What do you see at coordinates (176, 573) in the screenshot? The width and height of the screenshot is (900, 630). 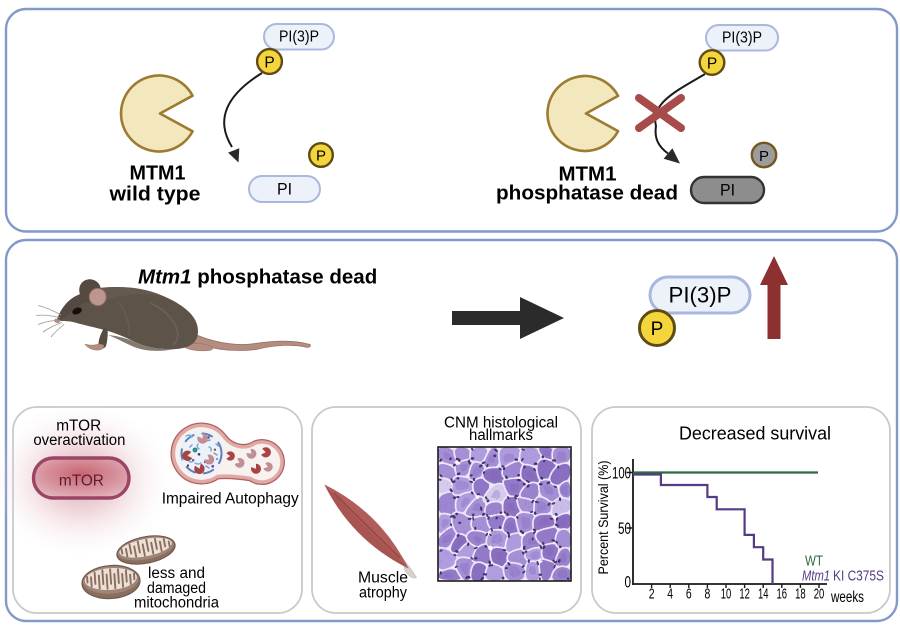 I see `svg-text: less and` at bounding box center [176, 573].